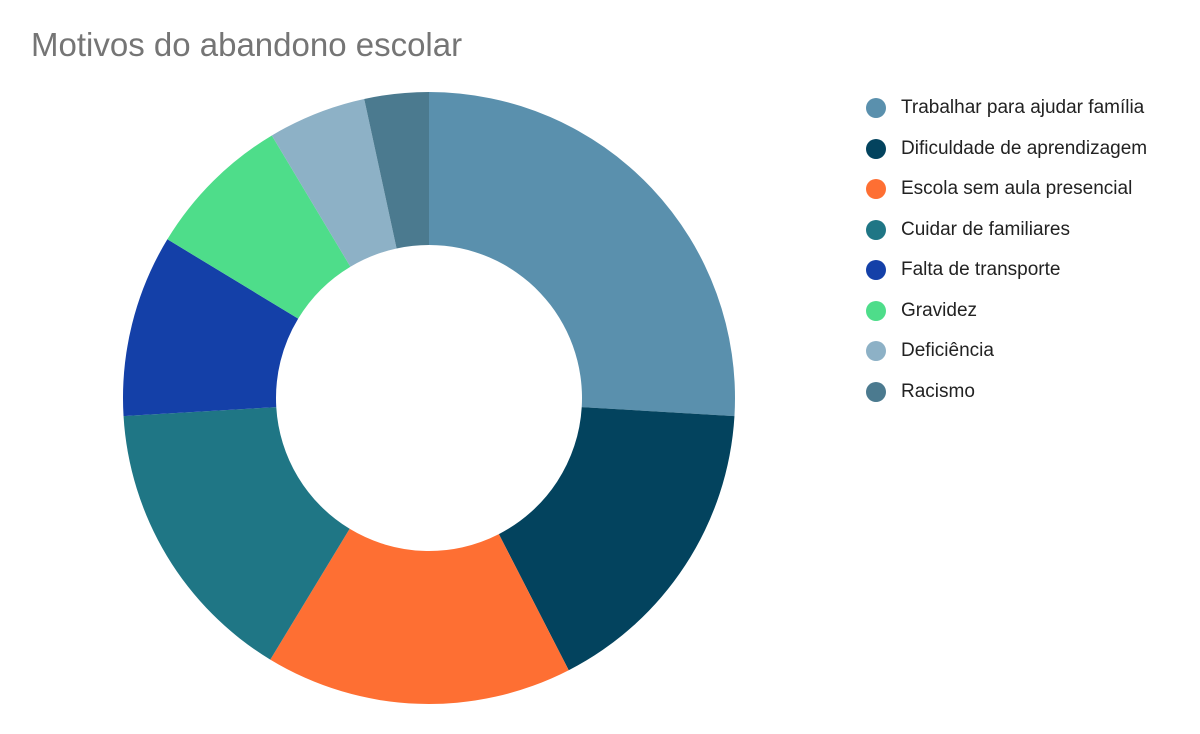 This screenshot has height=734, width=1200. I want to click on legend-item: Falta de transporte, so click(1026, 270).